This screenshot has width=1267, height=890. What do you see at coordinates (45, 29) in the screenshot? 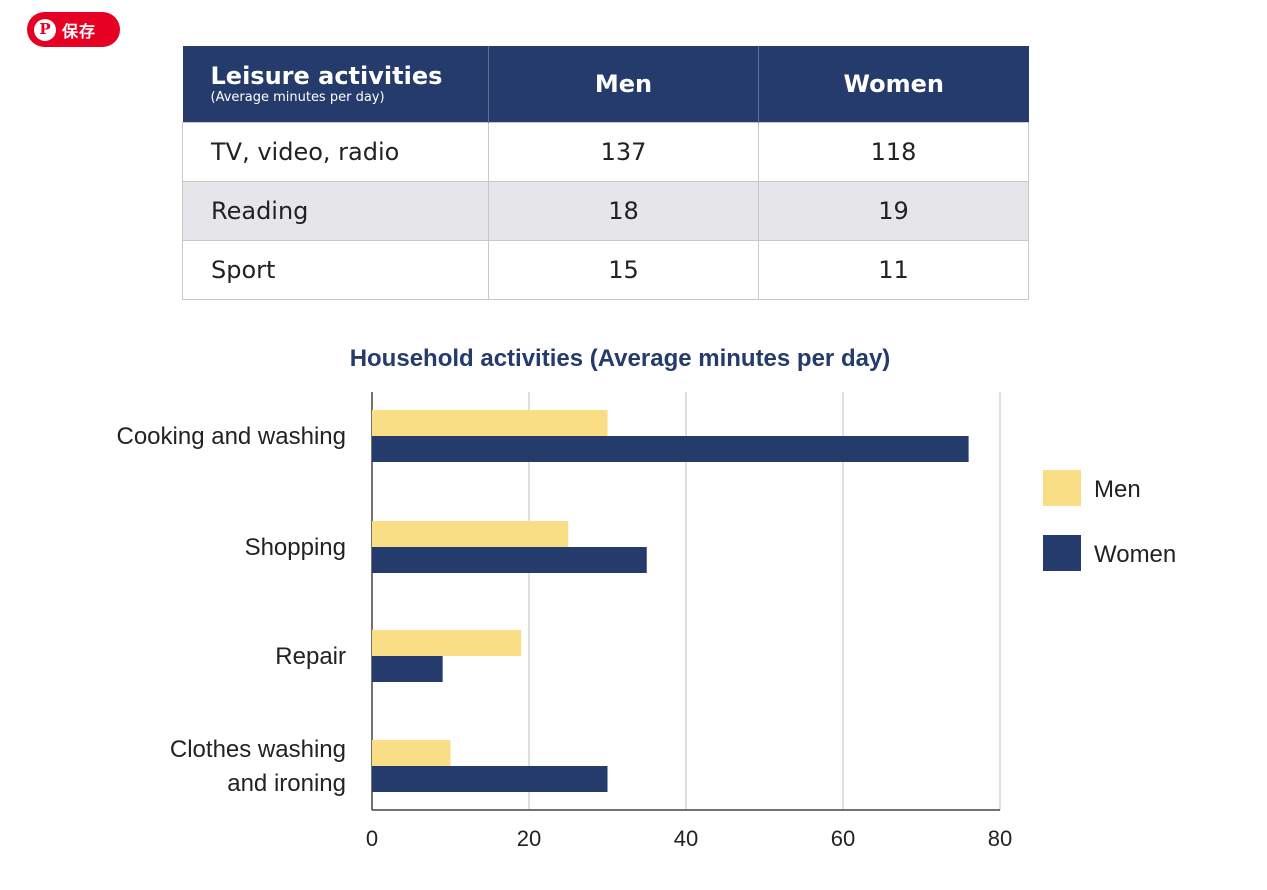
I see `pinterest-icon: P` at bounding box center [45, 29].